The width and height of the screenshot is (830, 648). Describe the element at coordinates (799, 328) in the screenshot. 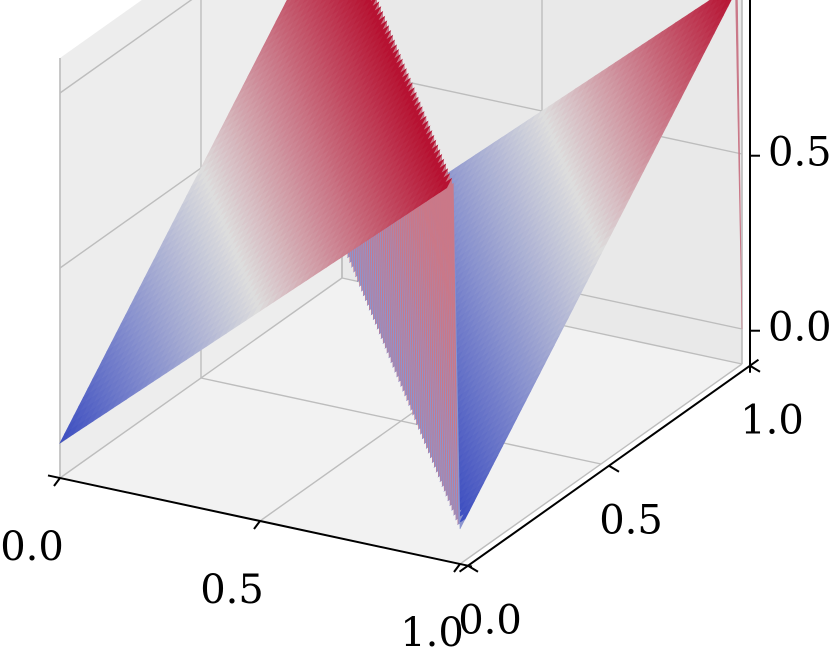

I see `z-tick-label-0: 0.0` at that location.